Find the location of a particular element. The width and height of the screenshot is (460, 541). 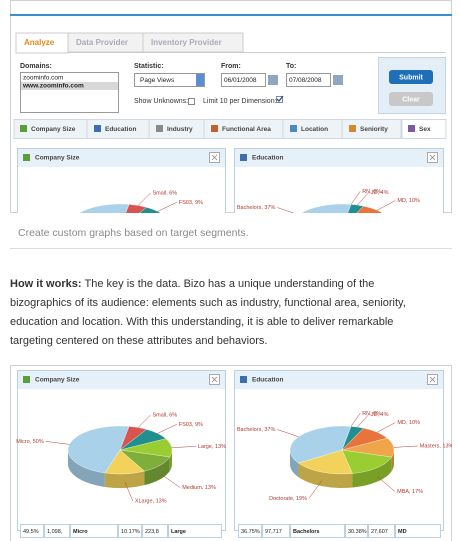

label: Limit 10 per Dimension: is located at coordinates (240, 101).